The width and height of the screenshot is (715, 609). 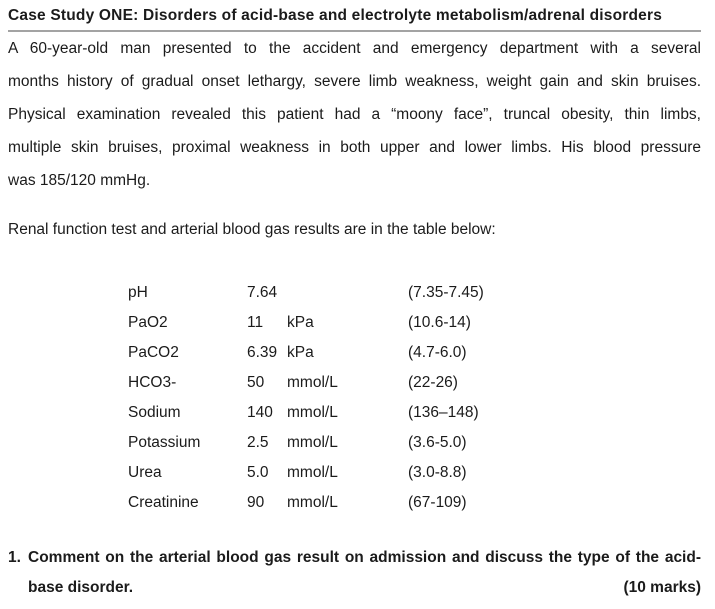 I want to click on case-description-line: was 185/120 mmHg., so click(x=79, y=180).